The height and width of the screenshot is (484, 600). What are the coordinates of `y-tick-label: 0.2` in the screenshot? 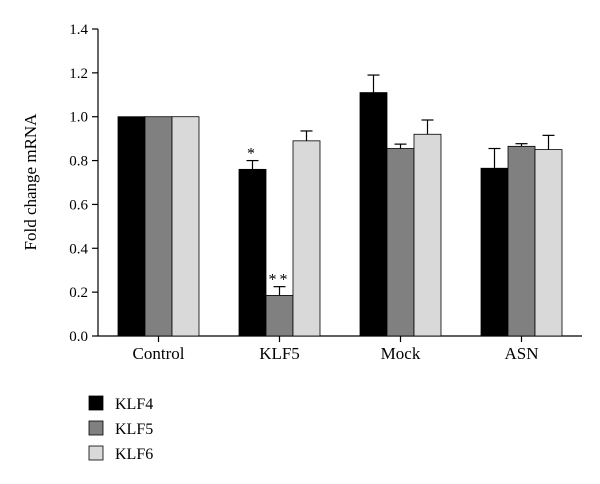 It's located at (78, 293).